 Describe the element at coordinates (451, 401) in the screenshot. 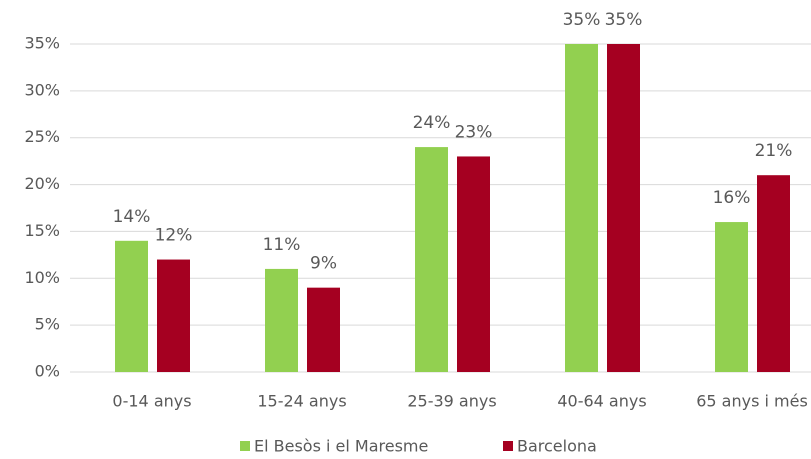

I see `x-tick-label: 25-39 anys` at that location.